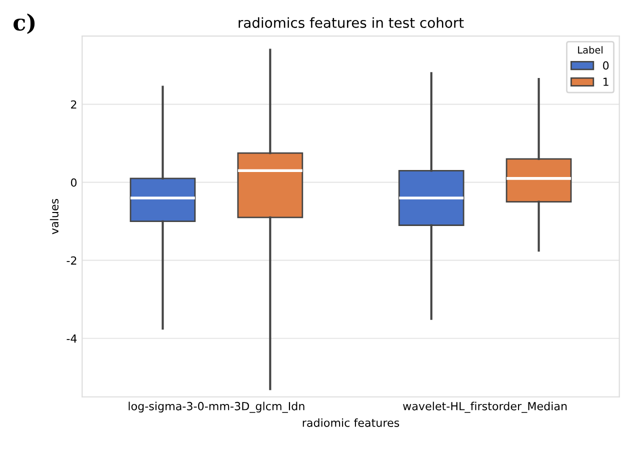  What do you see at coordinates (24, 24) in the screenshot?
I see `text: c)` at bounding box center [24, 24].